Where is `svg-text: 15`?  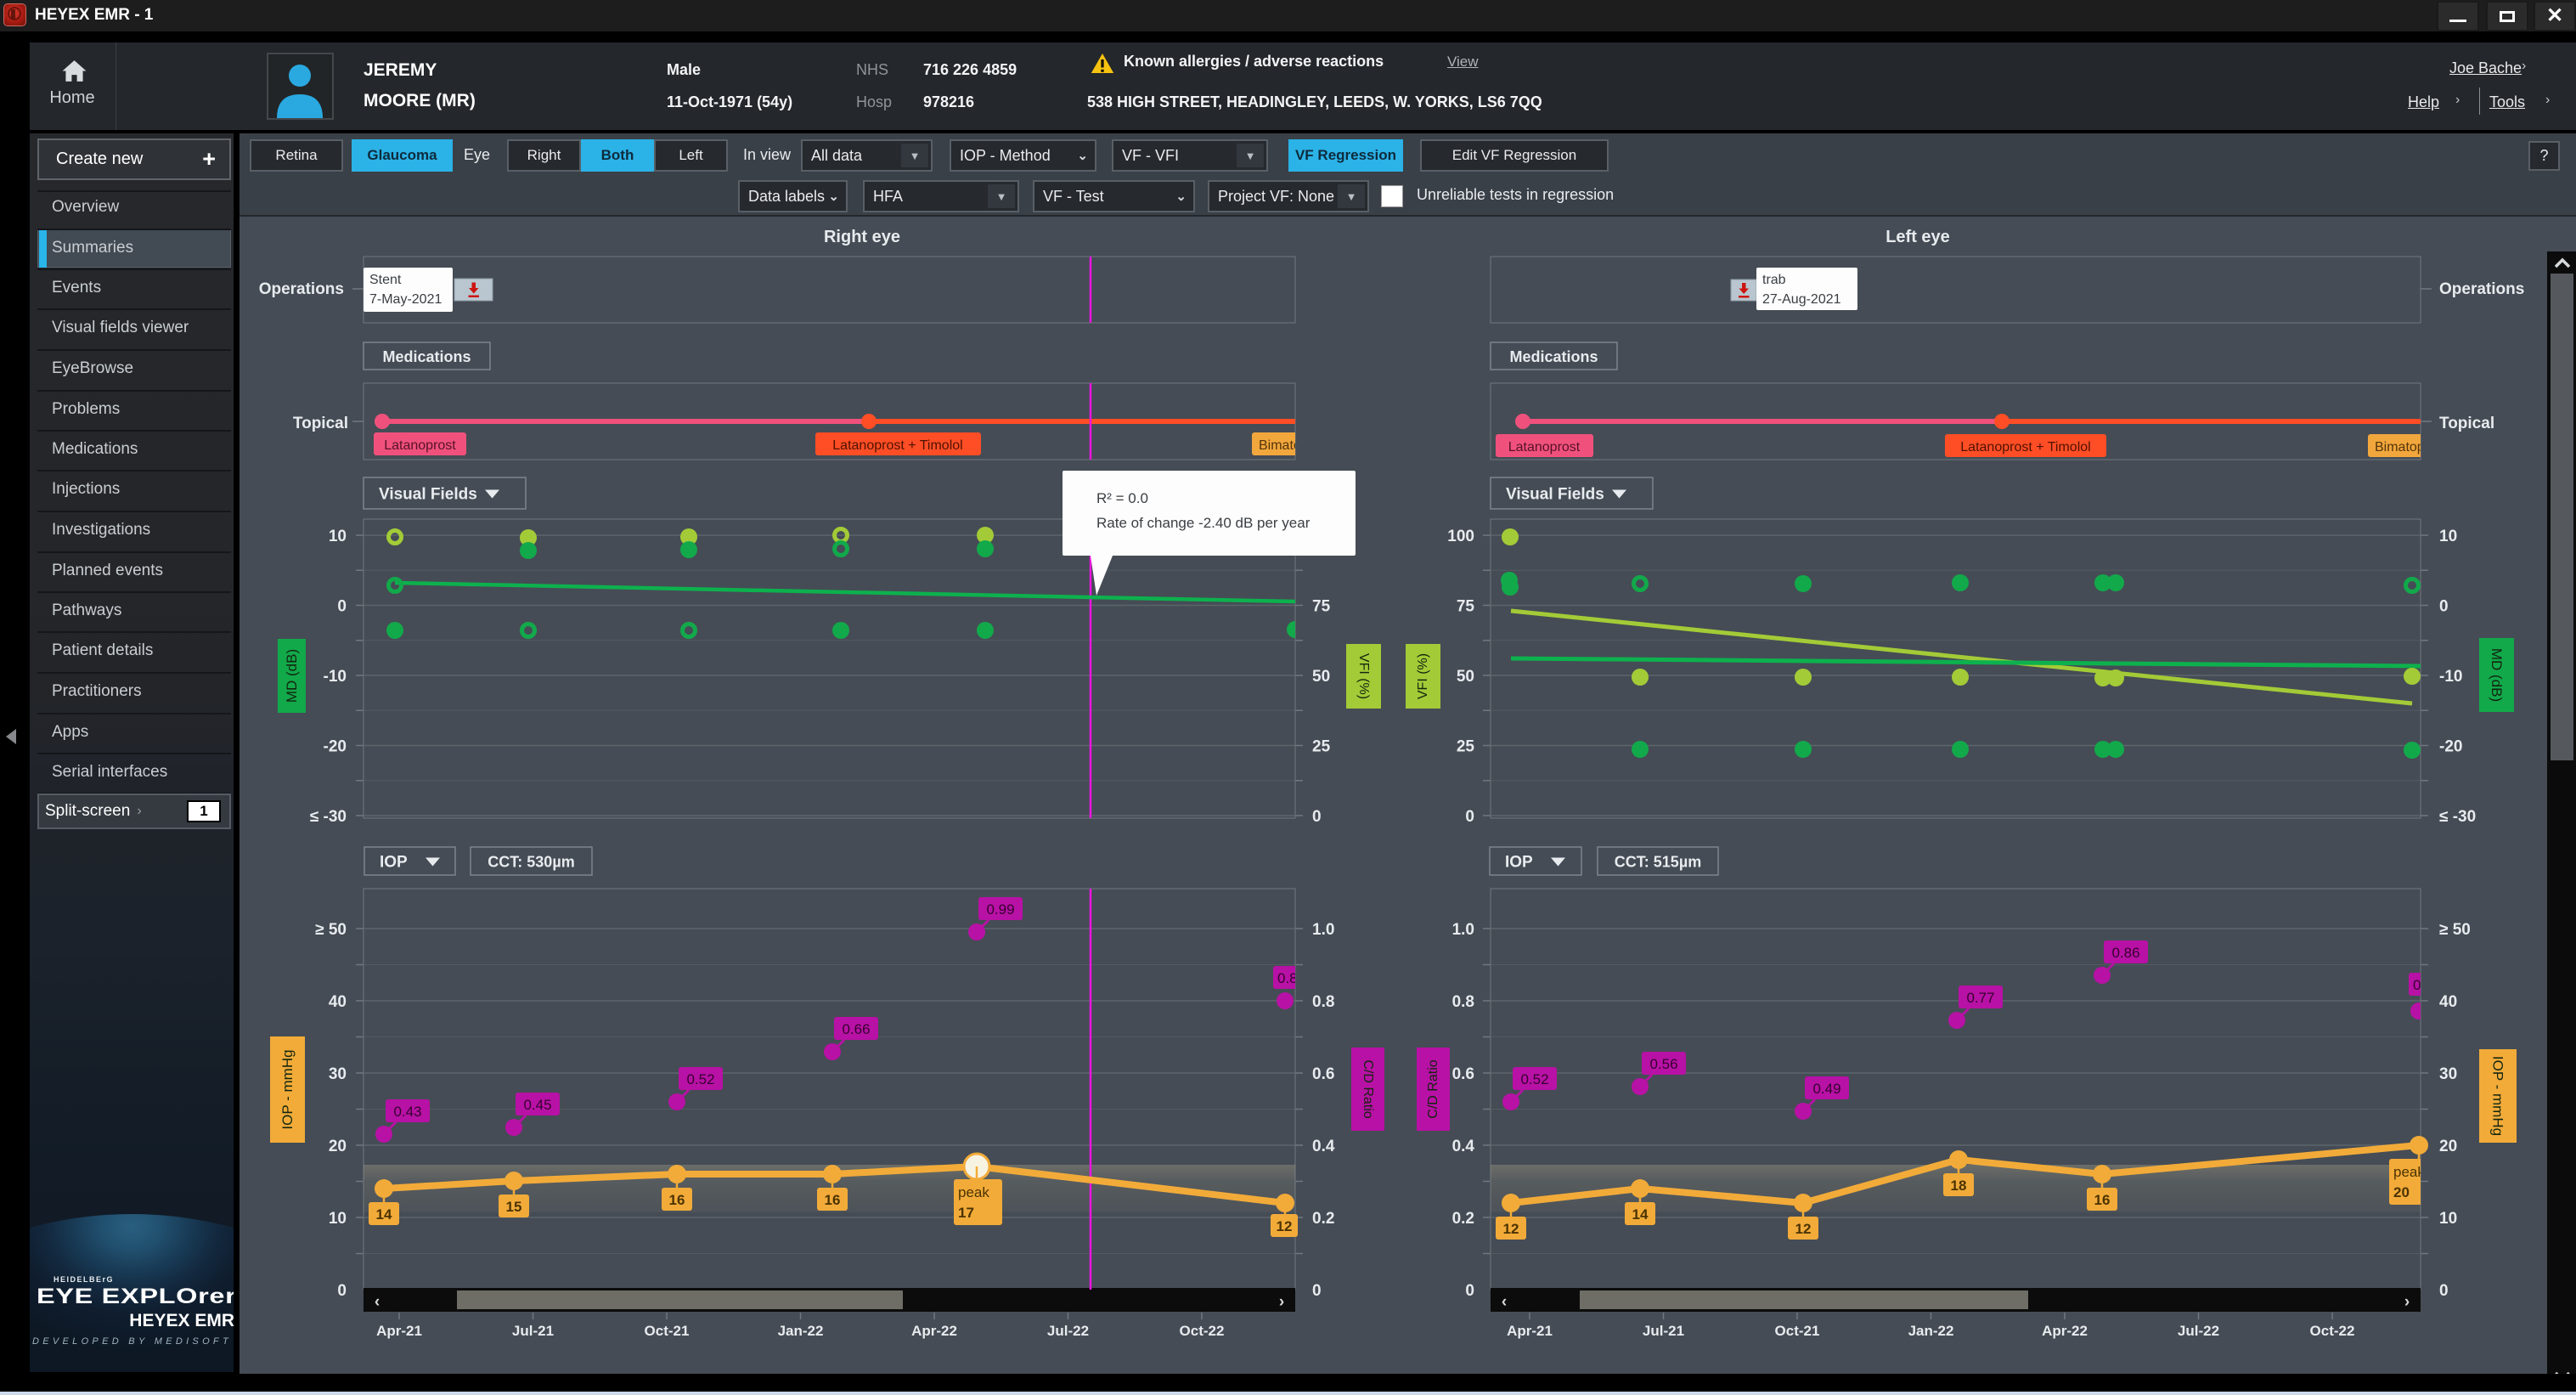 svg-text: 15 is located at coordinates (514, 1207).